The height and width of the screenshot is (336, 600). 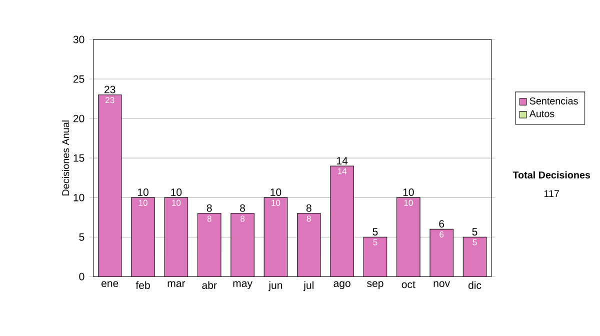 What do you see at coordinates (79, 198) in the screenshot?
I see `y-tick-label: 10` at bounding box center [79, 198].